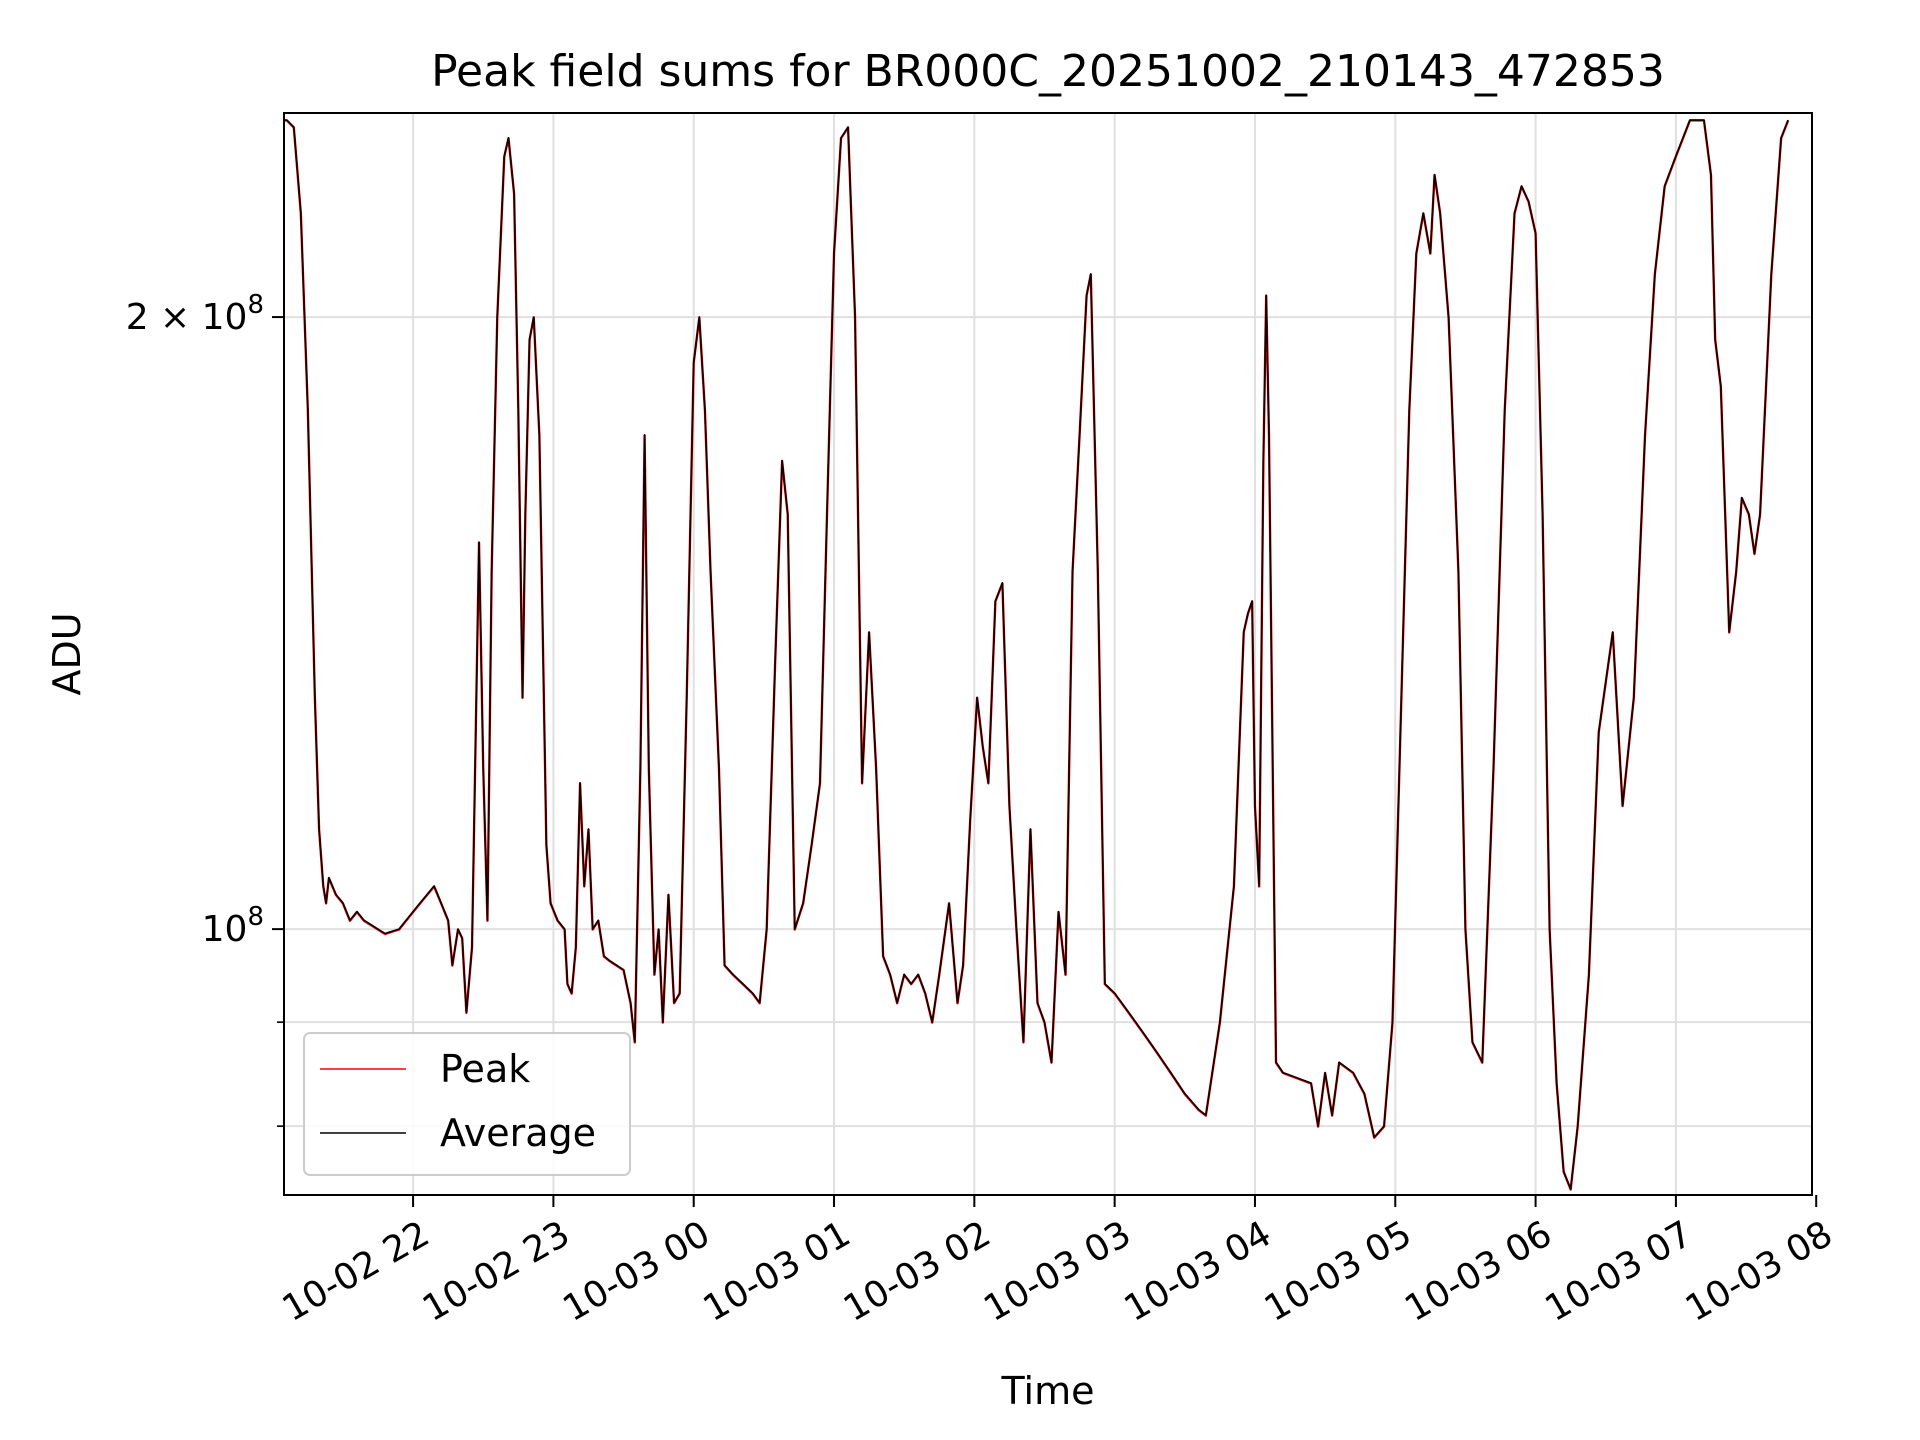 This screenshot has width=1920, height=1440. Describe the element at coordinates (195, 314) in the screenshot. I see `y-tick-label: 2 × 108` at that location.